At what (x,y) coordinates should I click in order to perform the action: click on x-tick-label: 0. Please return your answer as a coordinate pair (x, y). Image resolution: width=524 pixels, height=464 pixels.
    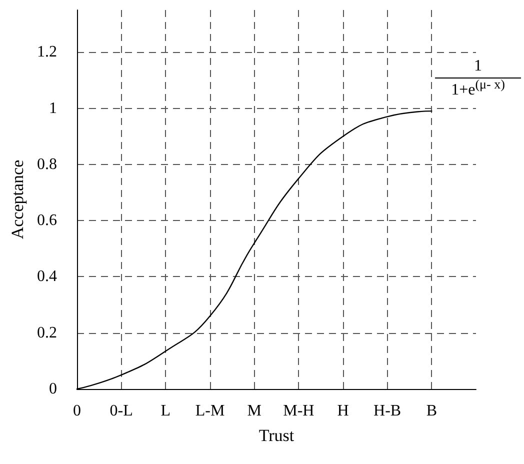
    Looking at the image, I should click on (77, 411).